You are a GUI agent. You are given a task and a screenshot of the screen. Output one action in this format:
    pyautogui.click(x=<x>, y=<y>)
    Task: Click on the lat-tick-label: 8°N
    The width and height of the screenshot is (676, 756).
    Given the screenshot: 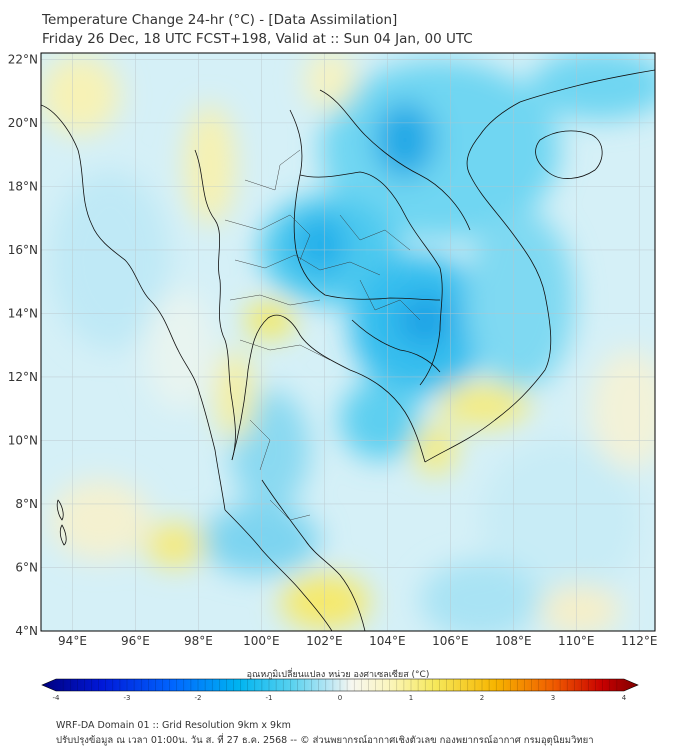 What is the action you would take?
    pyautogui.click(x=26, y=504)
    